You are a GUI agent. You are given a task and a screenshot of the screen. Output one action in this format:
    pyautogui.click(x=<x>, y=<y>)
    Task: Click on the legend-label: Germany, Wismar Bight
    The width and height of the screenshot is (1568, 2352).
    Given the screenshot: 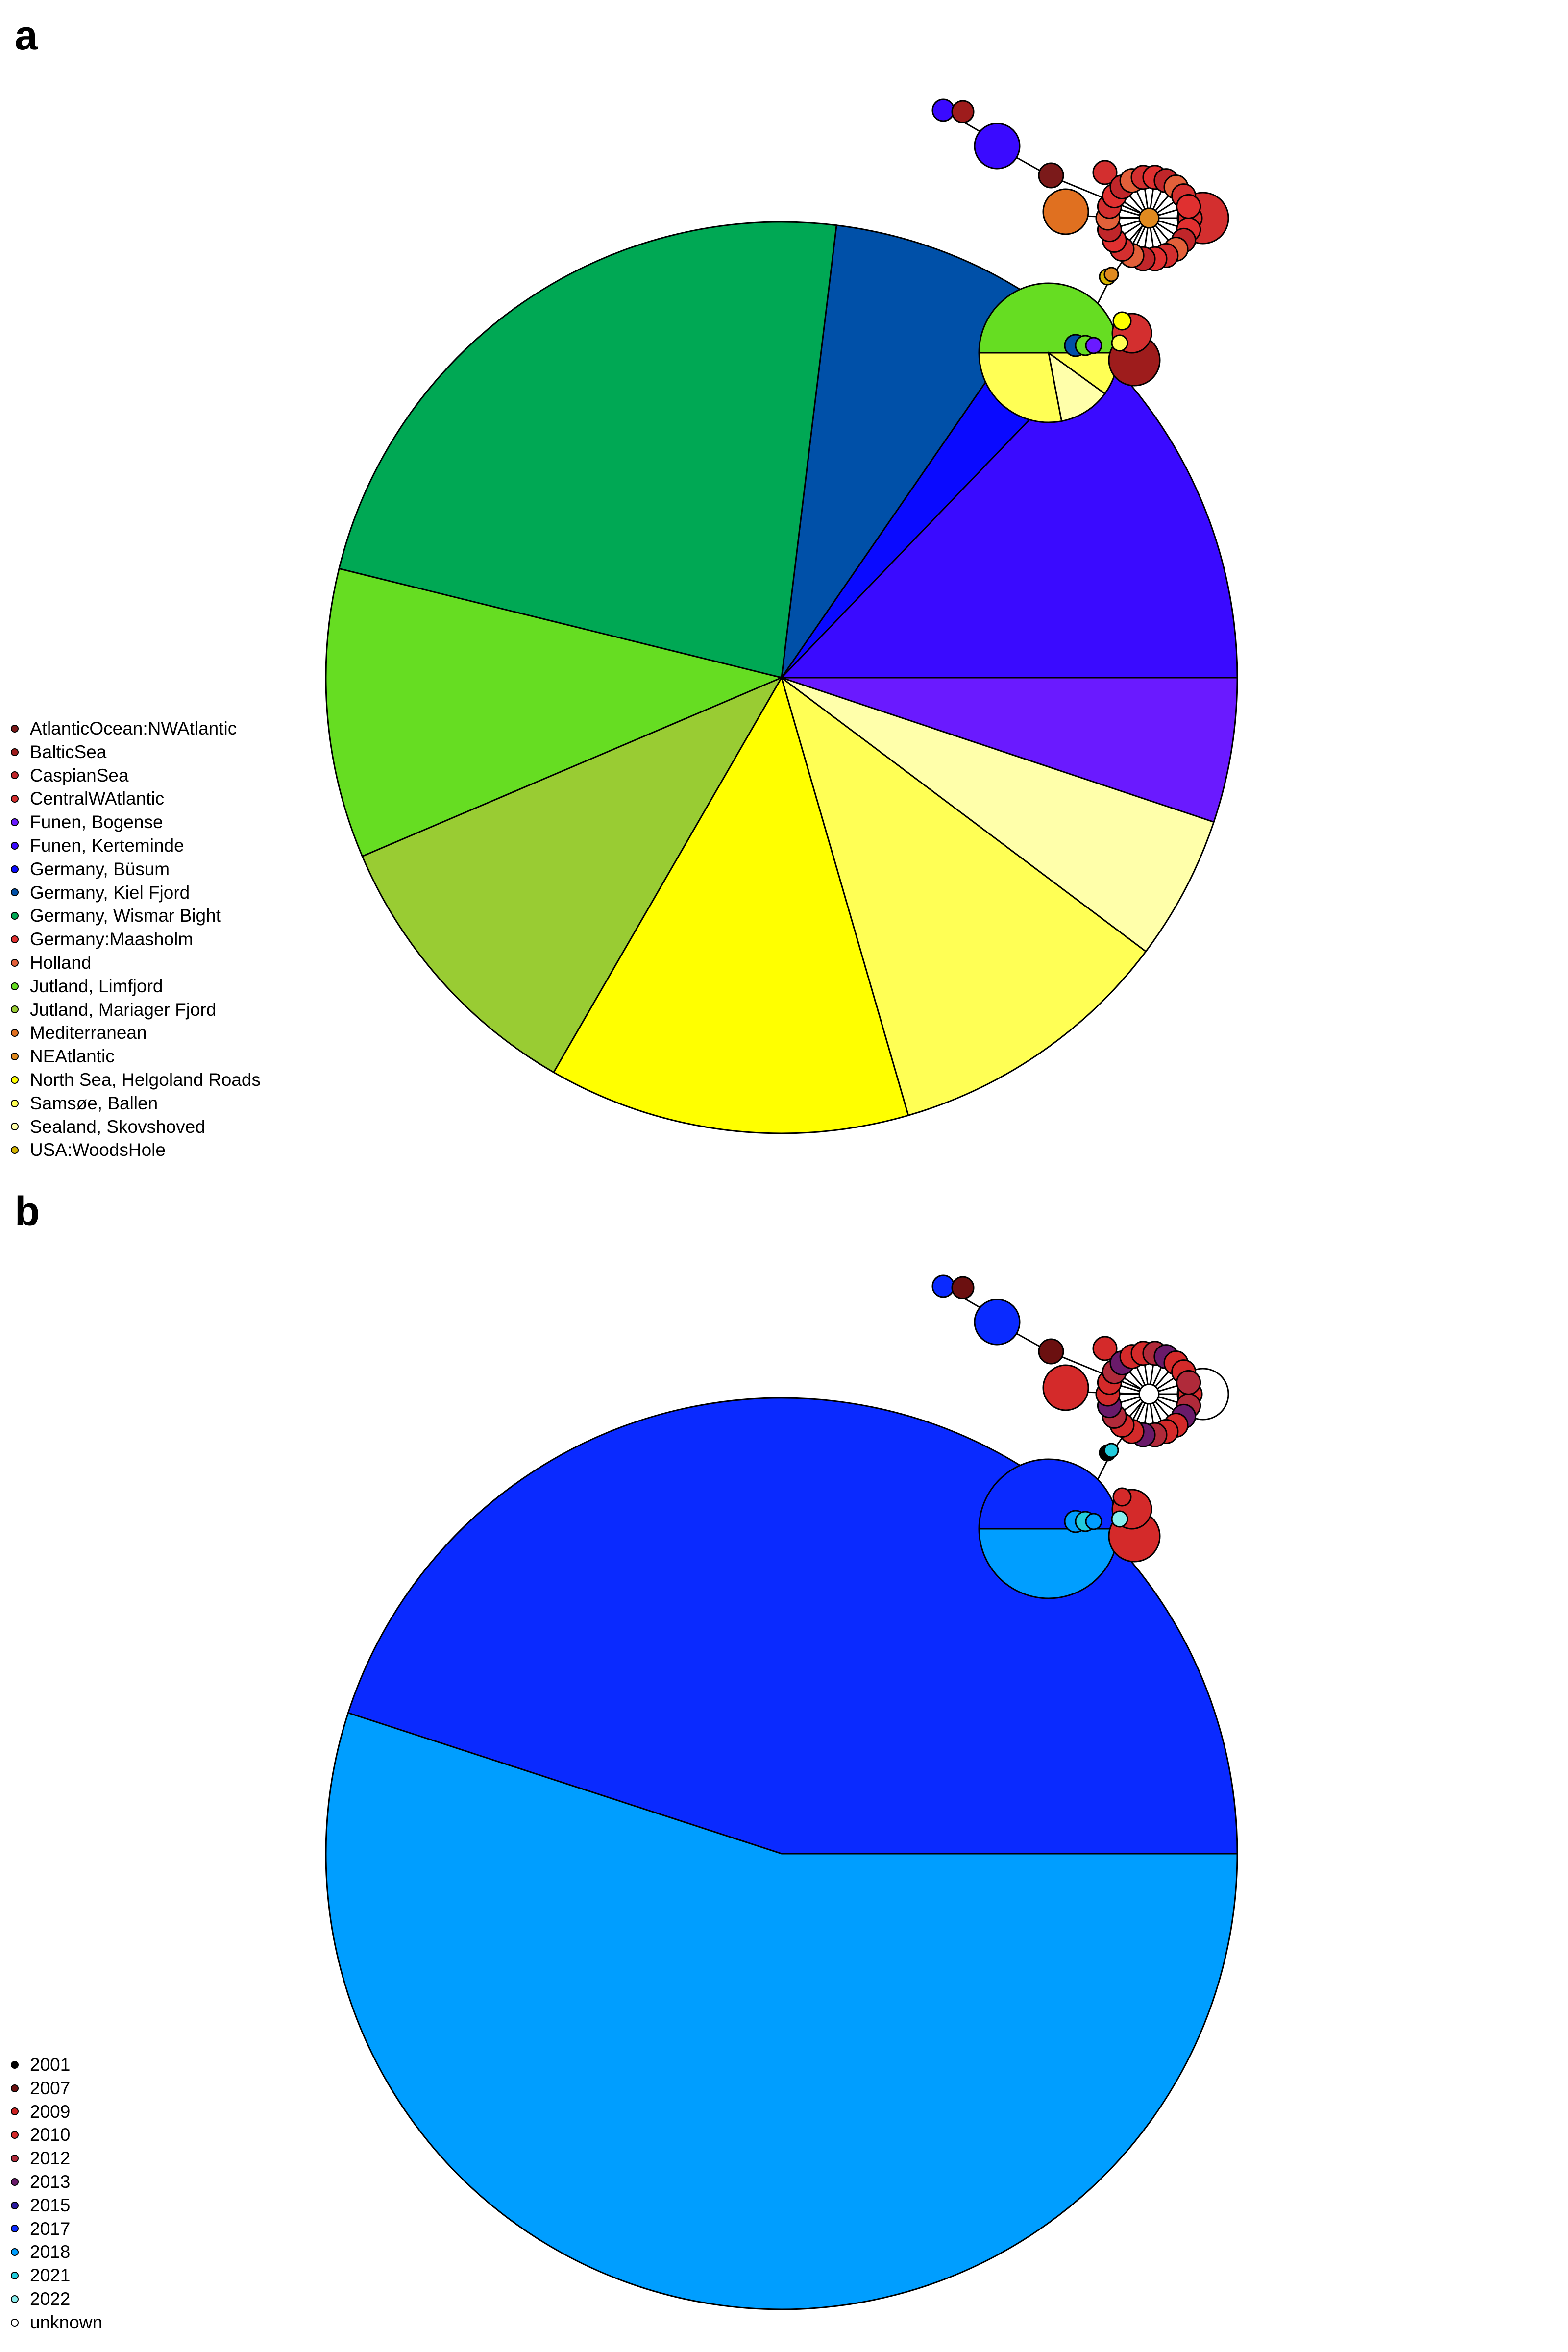 What is the action you would take?
    pyautogui.click(x=126, y=916)
    